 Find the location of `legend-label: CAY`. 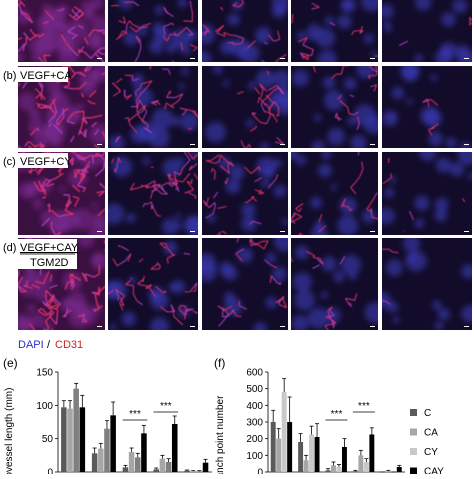

legend-label: CAY is located at coordinates (434, 471).